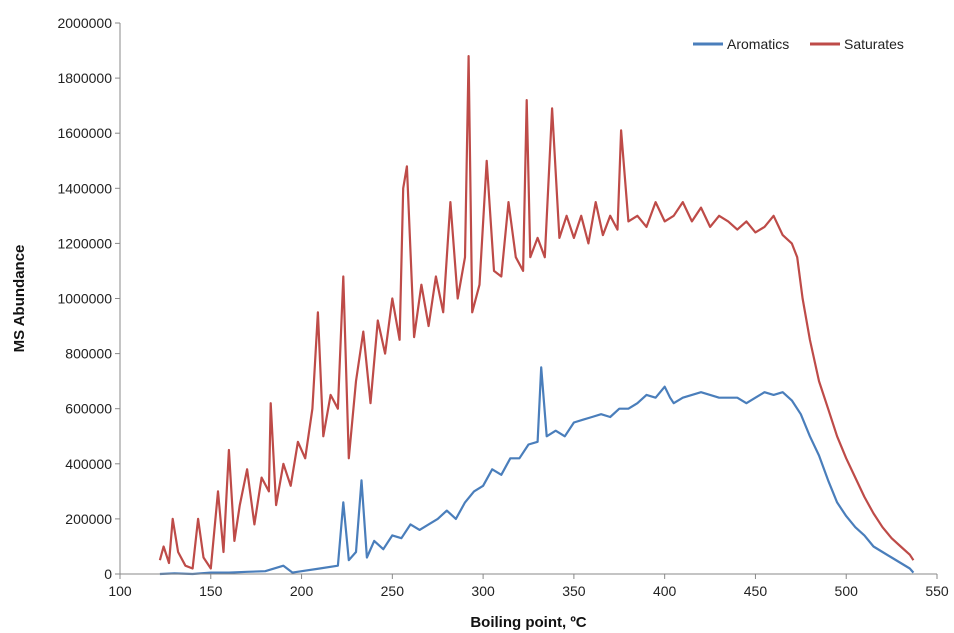 Image resolution: width=954 pixels, height=633 pixels. Describe the element at coordinates (302, 591) in the screenshot. I see `x-tick-label: 200` at that location.